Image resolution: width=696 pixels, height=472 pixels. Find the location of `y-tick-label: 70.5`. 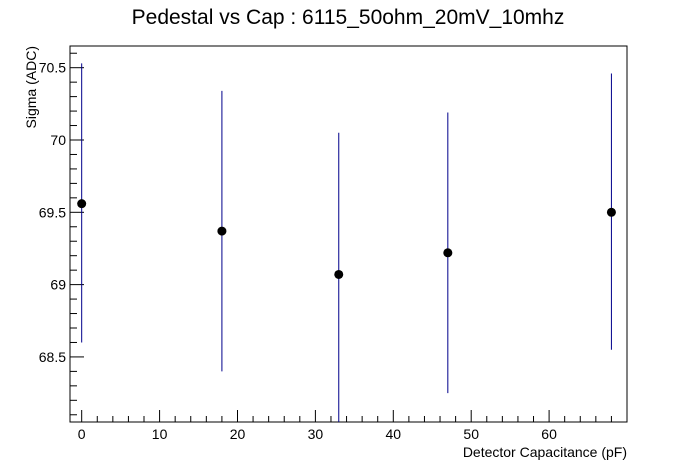

y-tick-label: 70.5 is located at coordinates (52, 68).